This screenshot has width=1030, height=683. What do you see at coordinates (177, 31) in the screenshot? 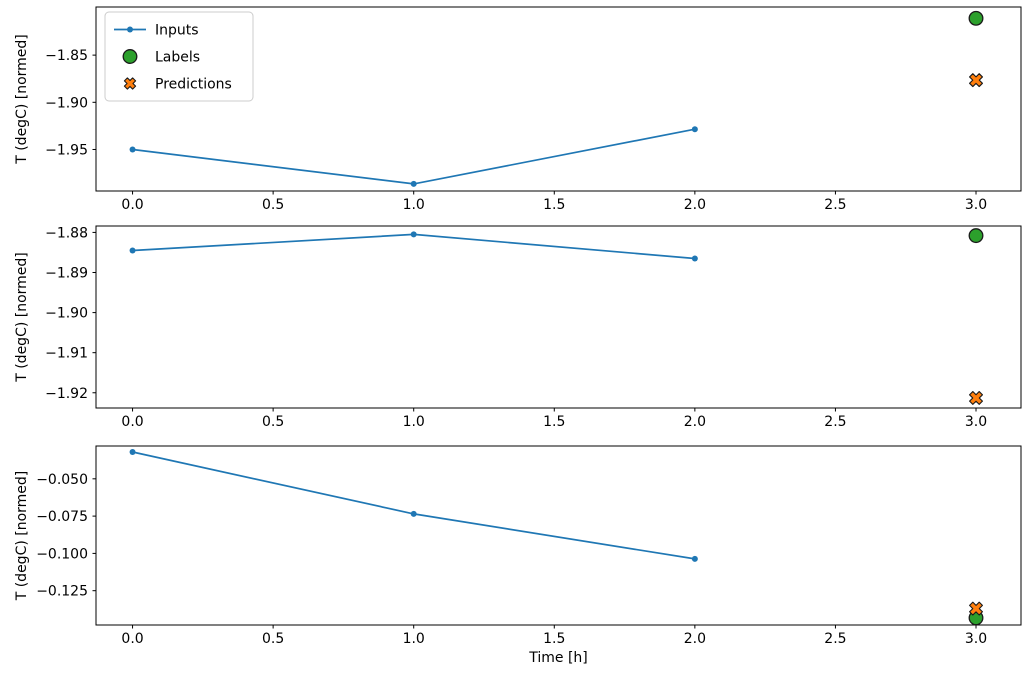
I see `legend-label: Inputs` at bounding box center [177, 31].